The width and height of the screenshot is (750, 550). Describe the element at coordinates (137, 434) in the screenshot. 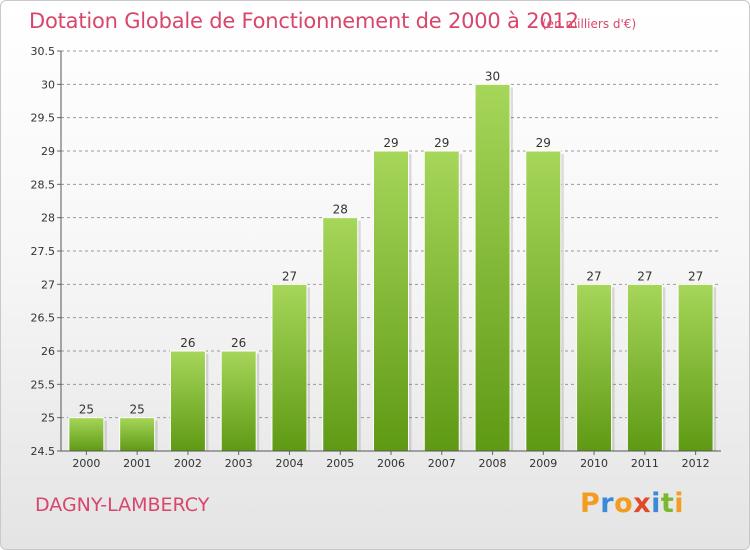

I see `bar-2001` at that location.